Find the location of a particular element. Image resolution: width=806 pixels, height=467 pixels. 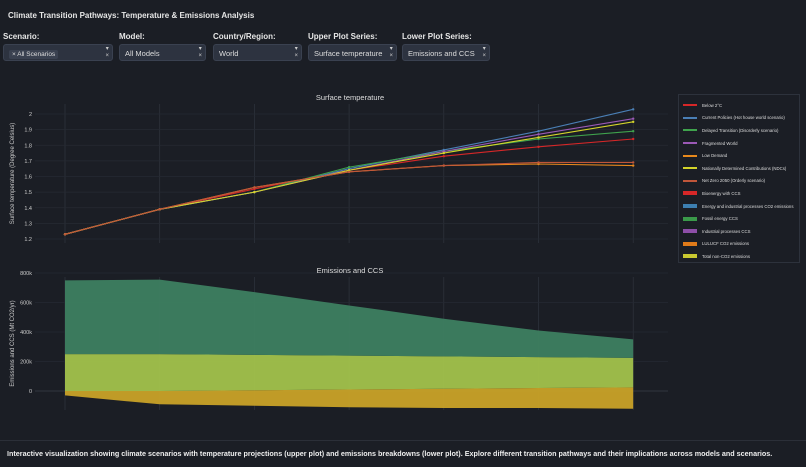

lower-series-filter: Lower Plot Series: Emissions and CCS ▾ × is located at coordinates (446, 46).